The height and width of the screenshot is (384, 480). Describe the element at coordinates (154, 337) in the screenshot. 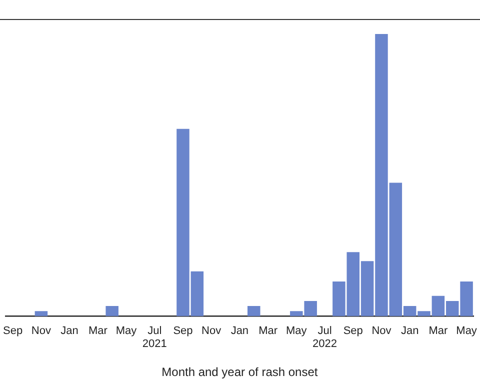

I see `x-tick-label: Jul 2021` at that location.